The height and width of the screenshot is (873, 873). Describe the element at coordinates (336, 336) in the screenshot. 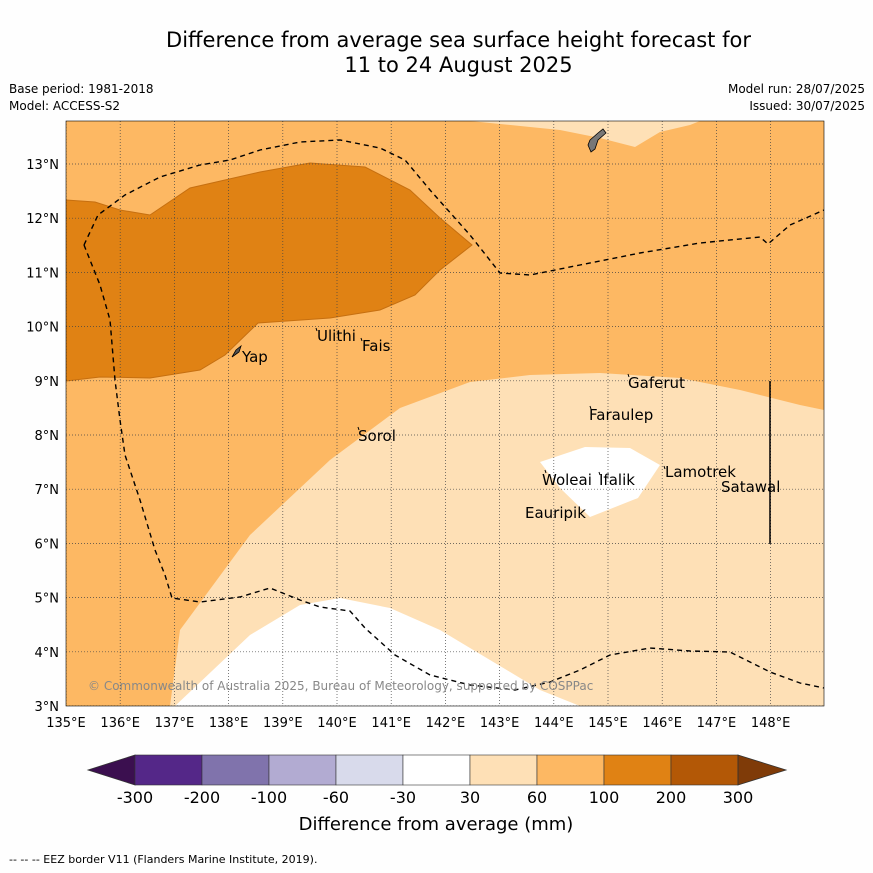

I see `place-ulithi: Ulithi` at that location.